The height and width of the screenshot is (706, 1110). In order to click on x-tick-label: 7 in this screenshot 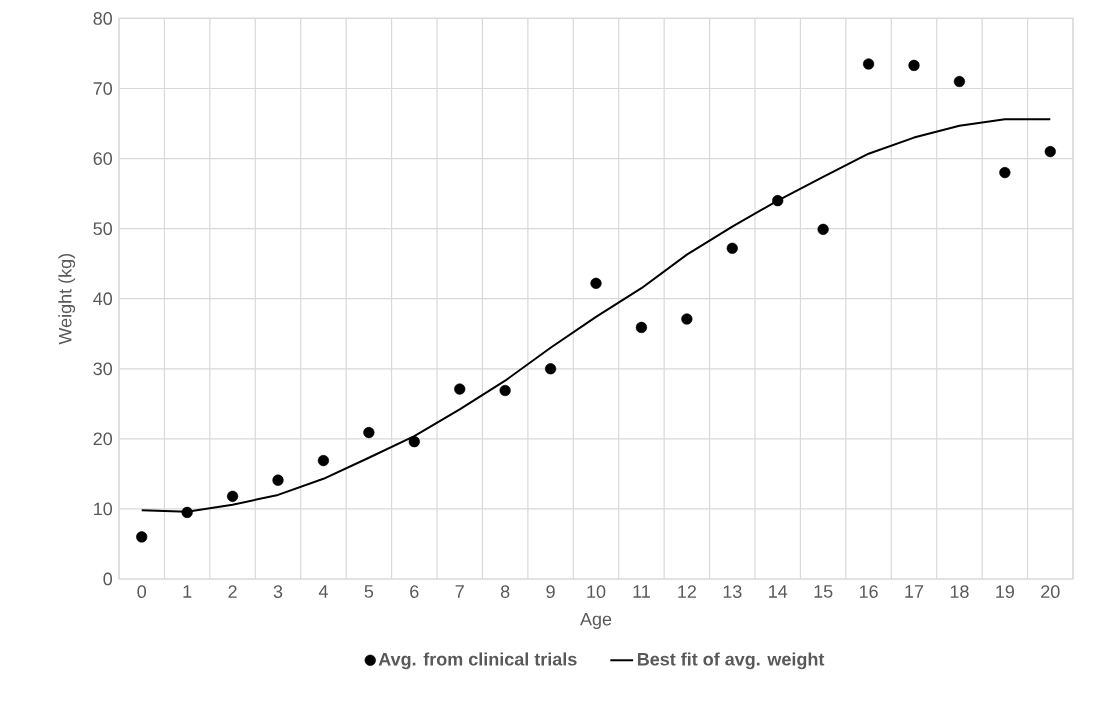, I will do `click(459, 591)`.